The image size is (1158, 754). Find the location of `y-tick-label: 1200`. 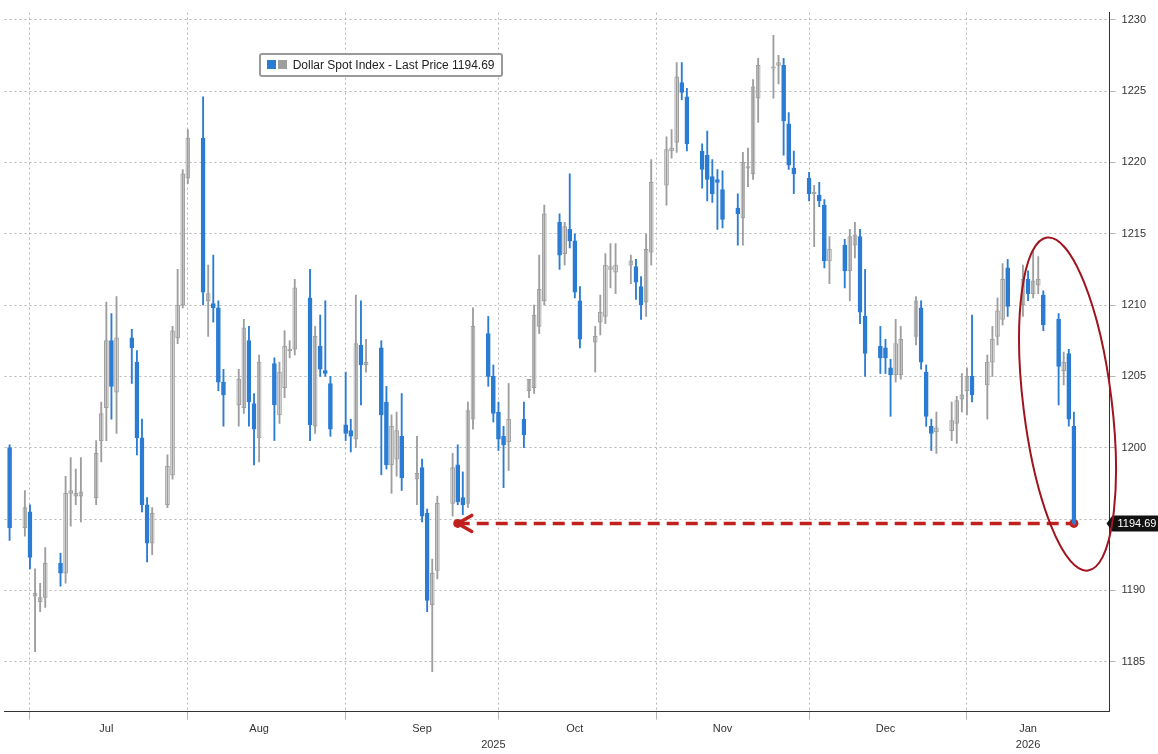

y-tick-label: 1200 is located at coordinates (1134, 446).